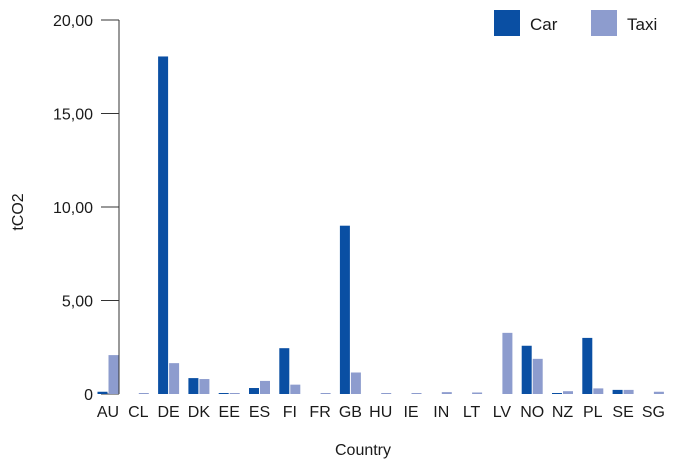  Describe the element at coordinates (254, 391) in the screenshot. I see `bar-car-es` at that location.